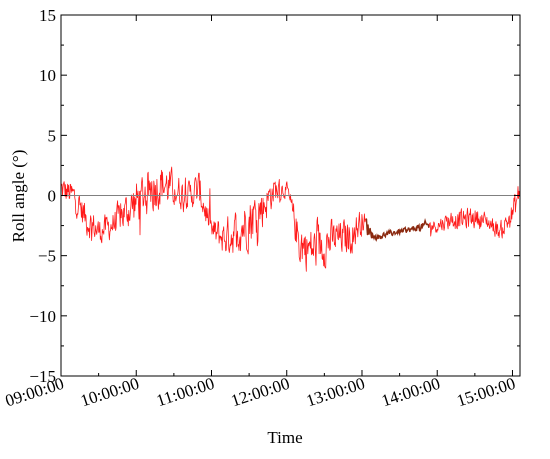  Describe the element at coordinates (42, 376) in the screenshot. I see `y-tick-label: −15` at that location.